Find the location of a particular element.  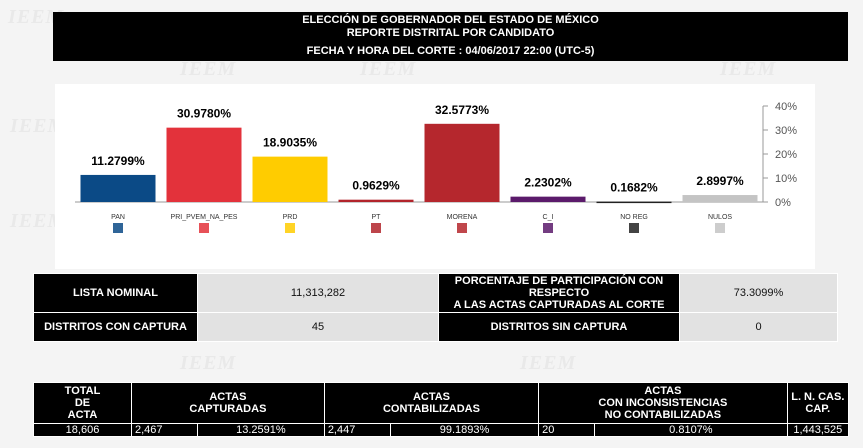

lista-nominal-value: 11,313,282 is located at coordinates (318, 293).